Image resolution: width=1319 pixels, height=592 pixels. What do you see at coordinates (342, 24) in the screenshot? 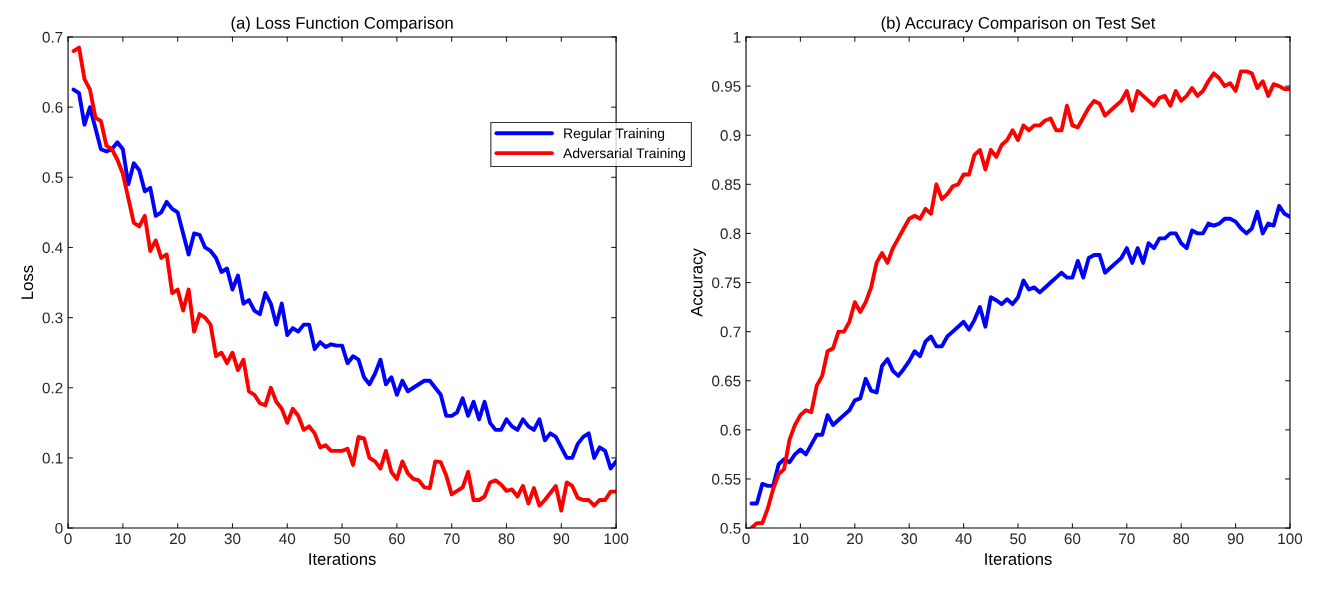
I see `chart-title: (a) Loss Function Comparison` at bounding box center [342, 24].